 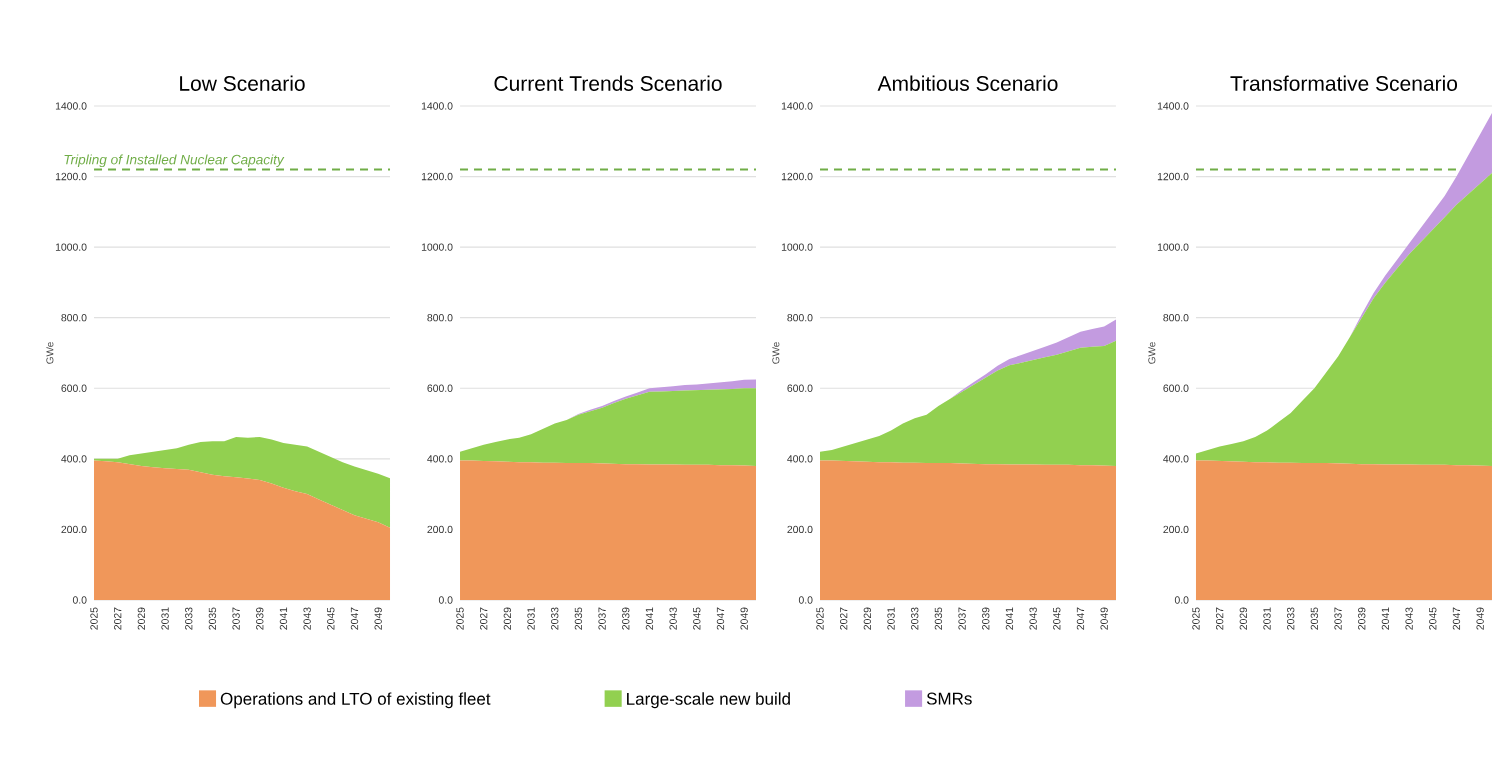 I want to click on legend-label: Operations and LTO of existing fleet, so click(x=355, y=700).